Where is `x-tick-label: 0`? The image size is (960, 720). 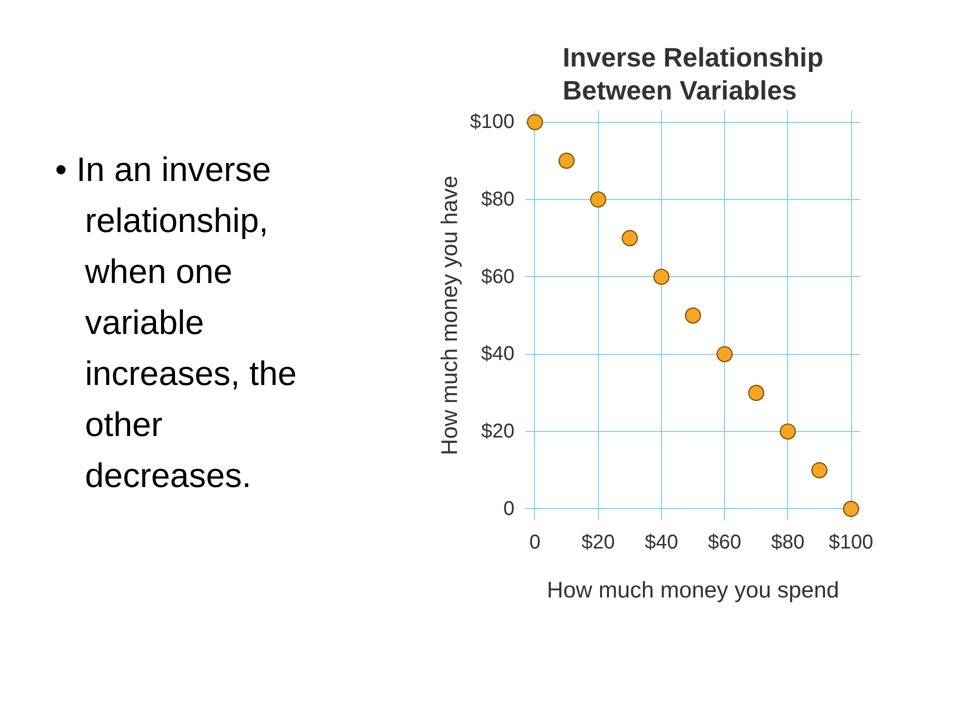
x-tick-label: 0 is located at coordinates (535, 543).